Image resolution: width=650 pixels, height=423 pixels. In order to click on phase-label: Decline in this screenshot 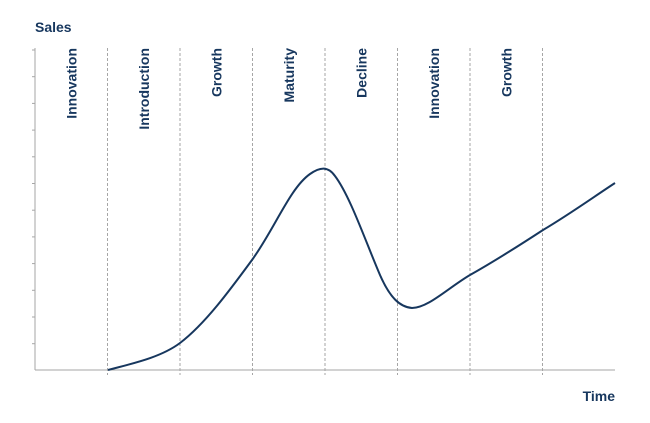, I will do `click(361, 73)`.